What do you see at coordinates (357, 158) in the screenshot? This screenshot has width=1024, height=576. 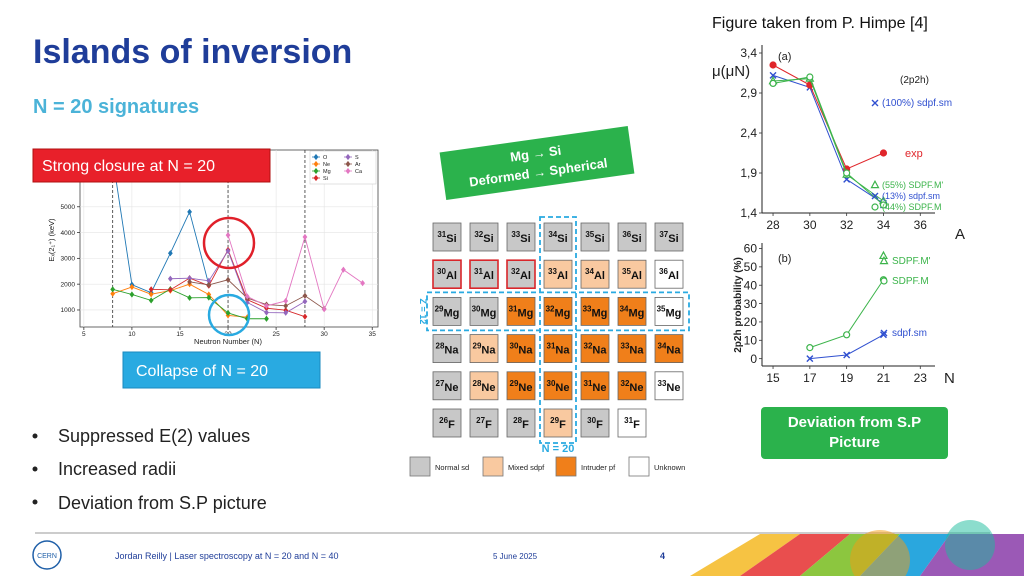 I see `legend-label: S` at bounding box center [357, 158].